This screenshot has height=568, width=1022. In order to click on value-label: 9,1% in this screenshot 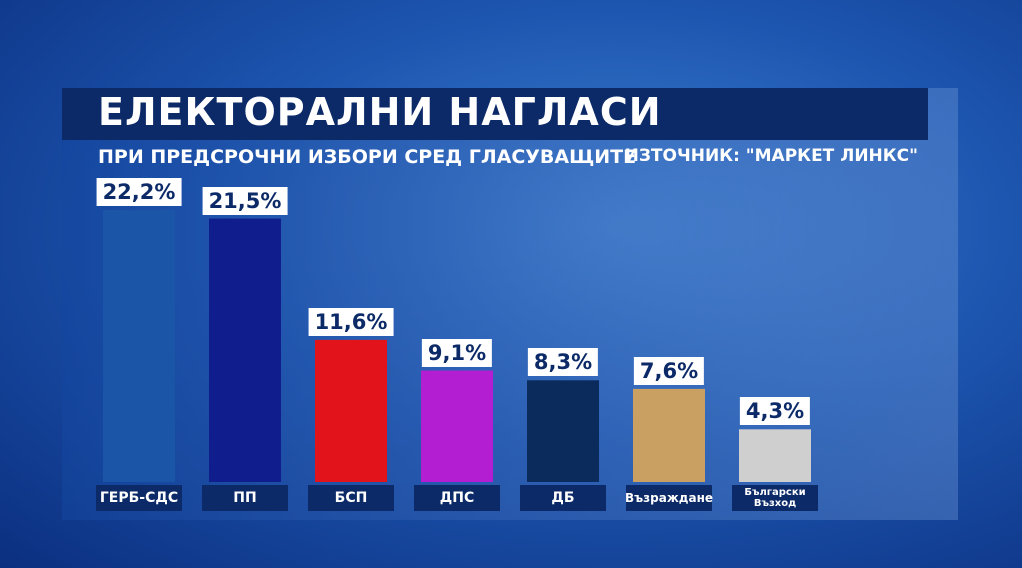, I will do `click(457, 352)`.